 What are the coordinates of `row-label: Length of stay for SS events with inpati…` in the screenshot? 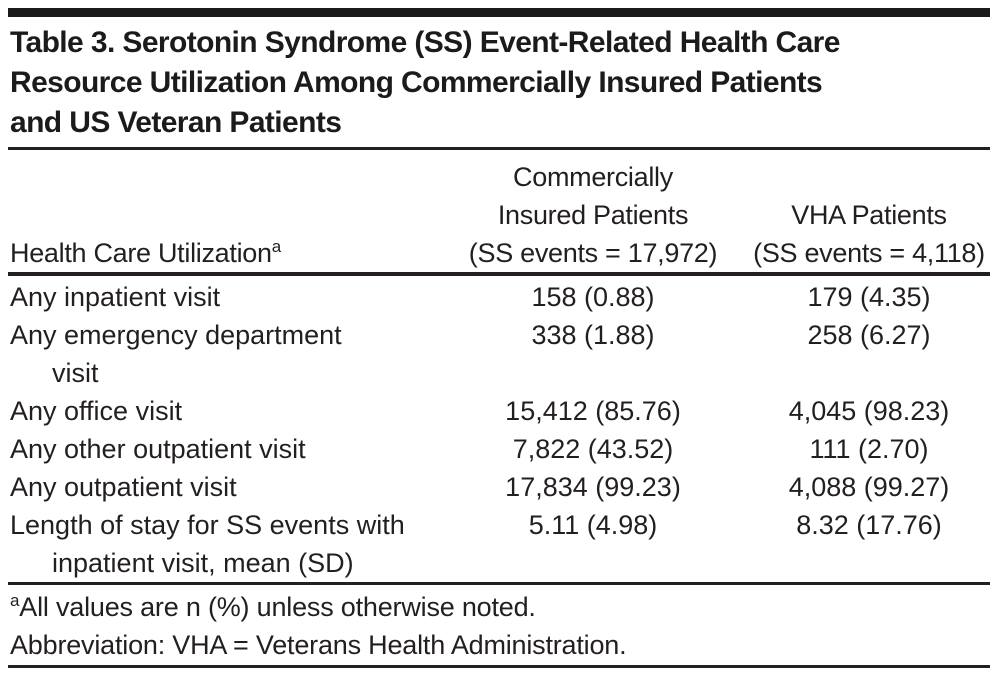 It's located at (223, 544).